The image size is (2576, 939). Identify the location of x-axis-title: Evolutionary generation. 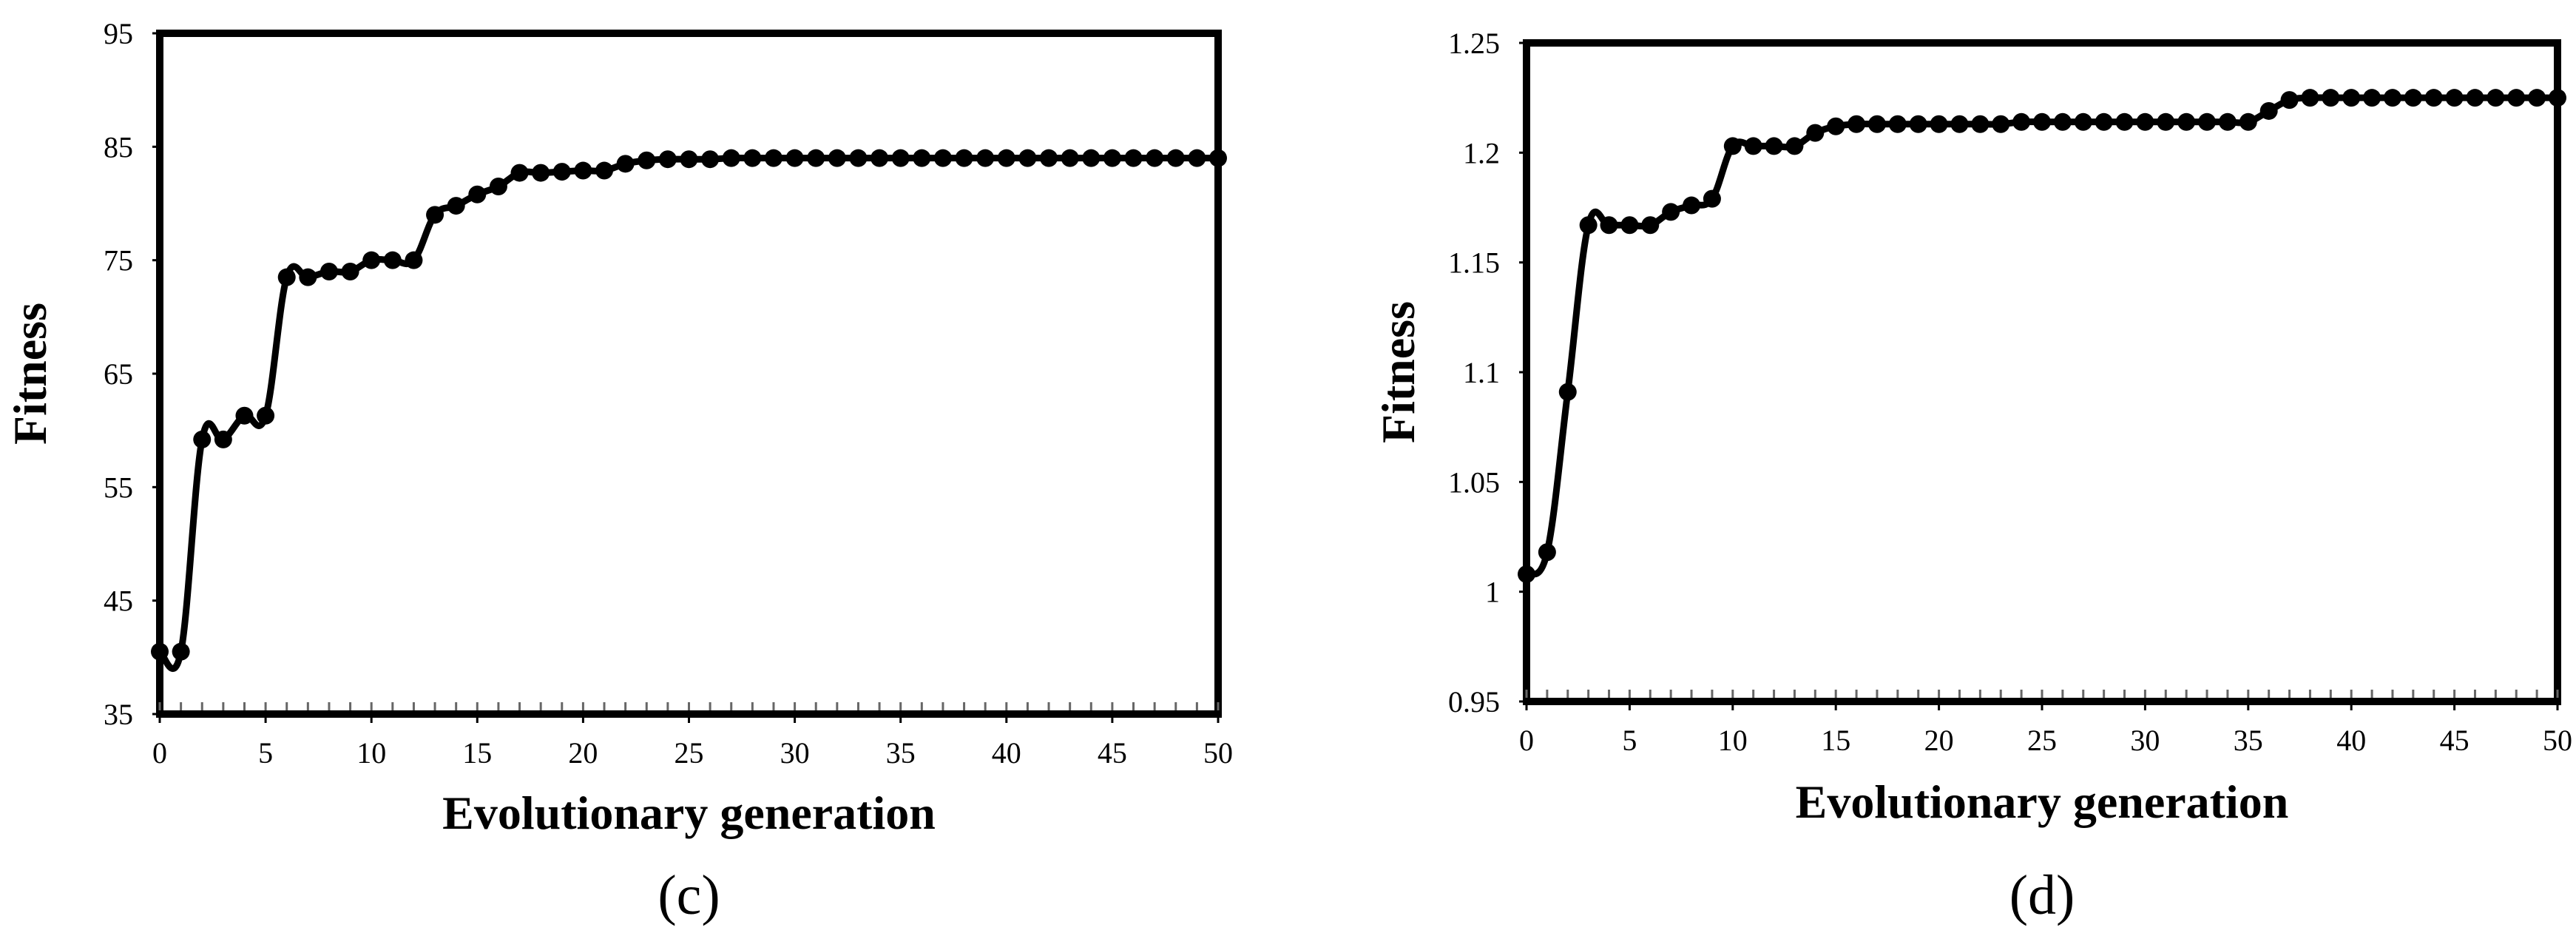
(2042, 801).